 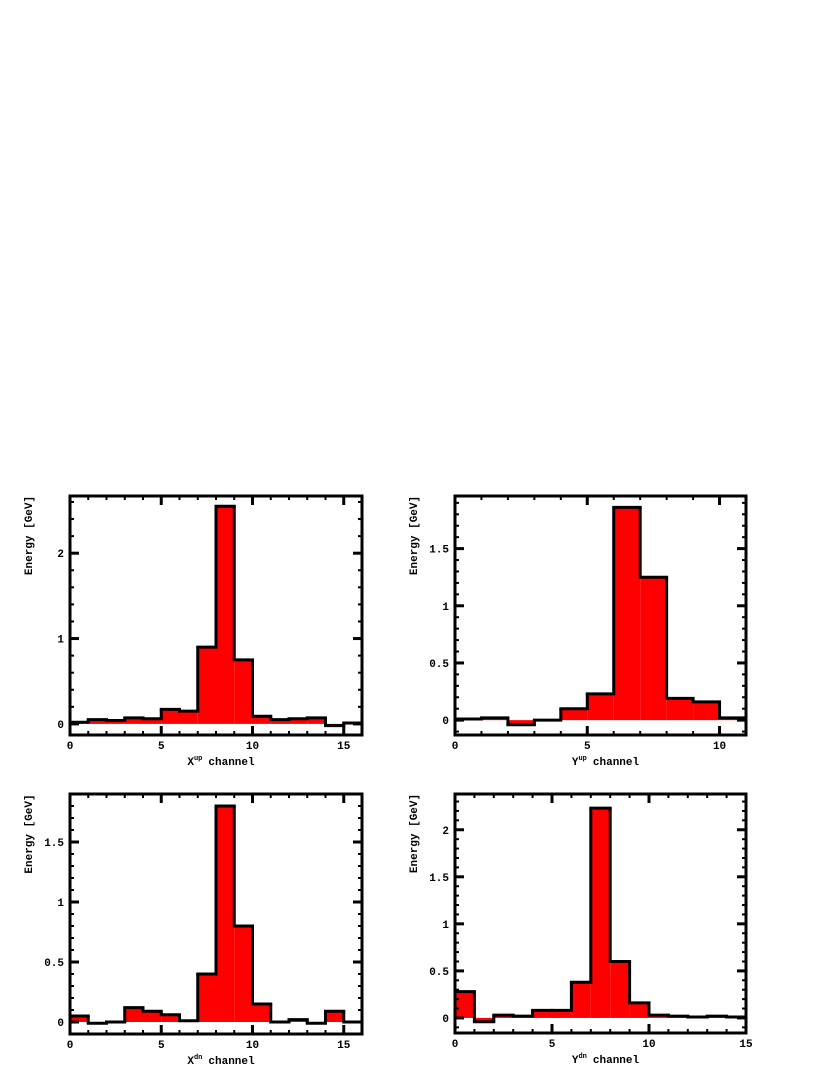 I want to click on x-axis-label: Ydn channel, so click(x=606, y=1060).